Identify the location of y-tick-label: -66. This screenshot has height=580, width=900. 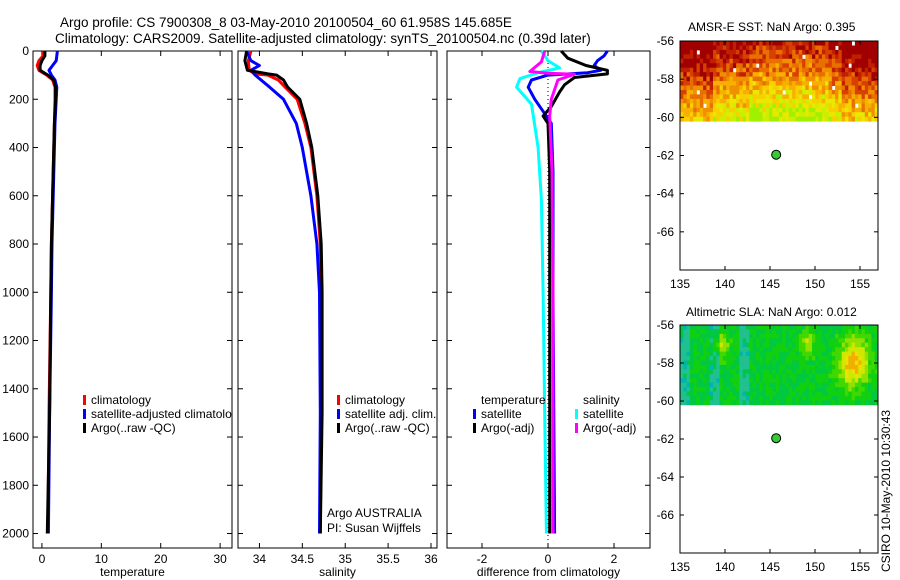
(666, 232).